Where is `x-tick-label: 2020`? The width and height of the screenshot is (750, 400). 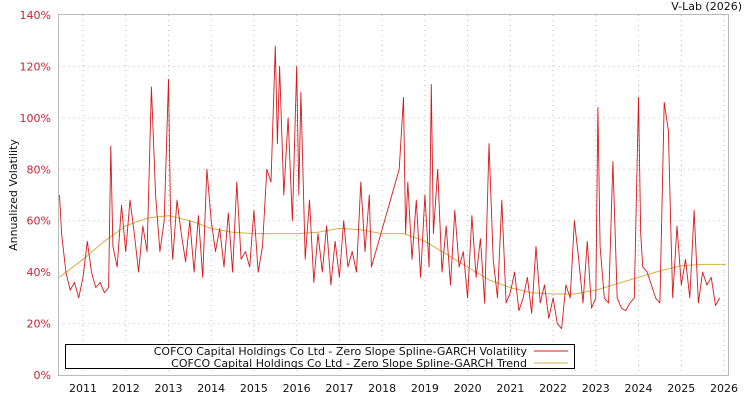
x-tick-label: 2020 is located at coordinates (468, 388).